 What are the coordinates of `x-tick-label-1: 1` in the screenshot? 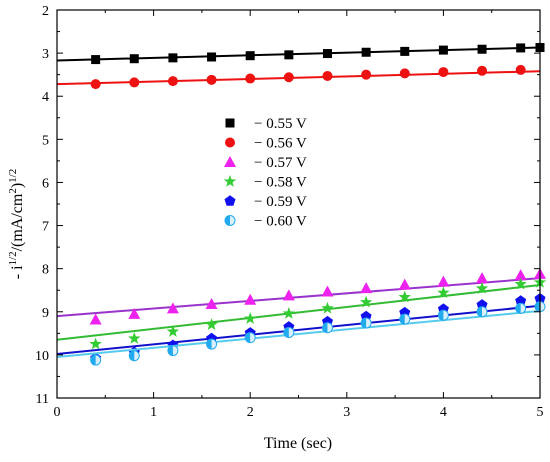 It's located at (153, 412).